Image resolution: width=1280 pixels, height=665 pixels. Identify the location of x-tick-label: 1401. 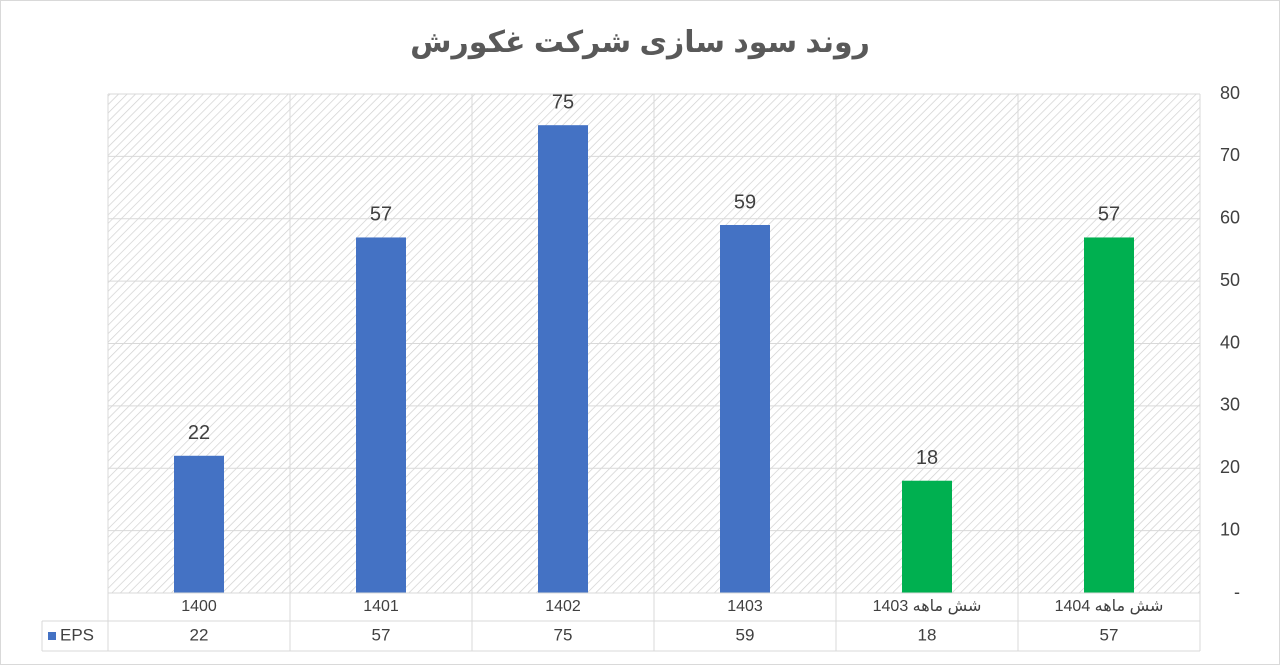
(381, 606).